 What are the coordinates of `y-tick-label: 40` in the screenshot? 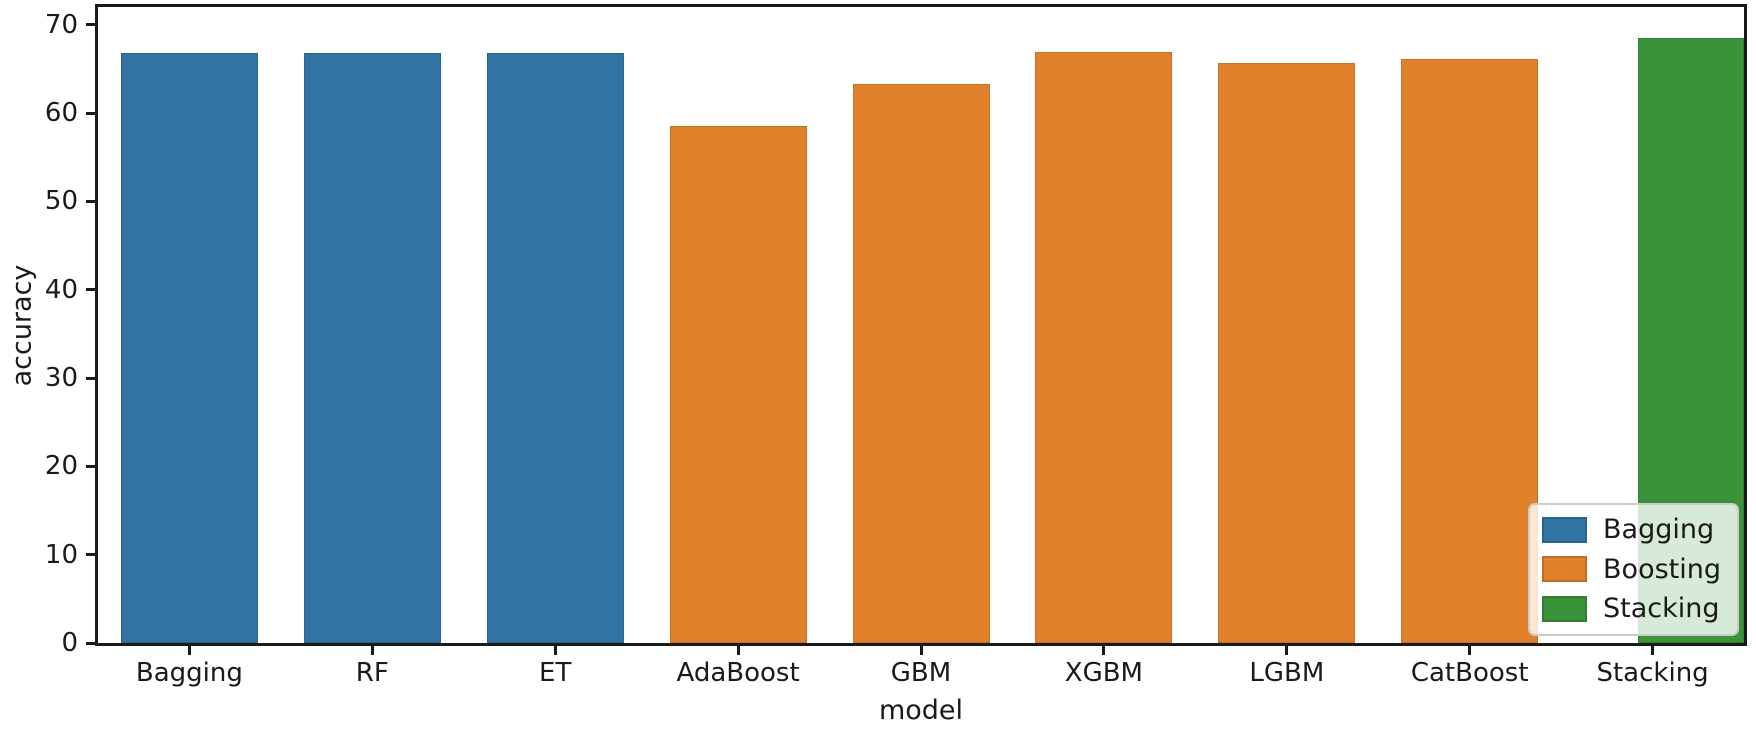 It's located at (61, 289).